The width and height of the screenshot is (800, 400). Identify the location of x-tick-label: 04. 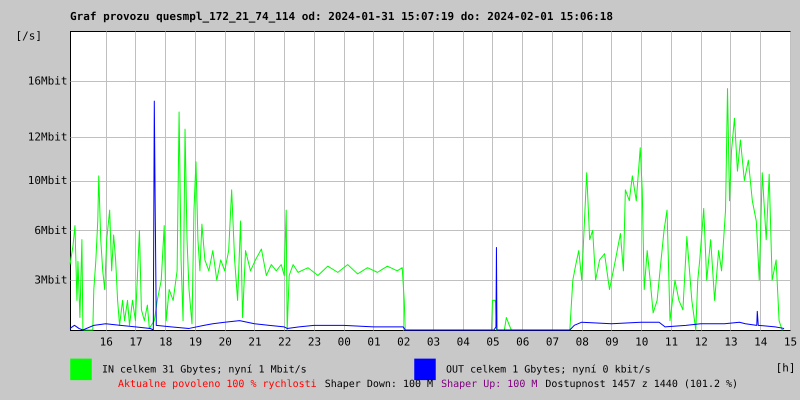
(463, 342).